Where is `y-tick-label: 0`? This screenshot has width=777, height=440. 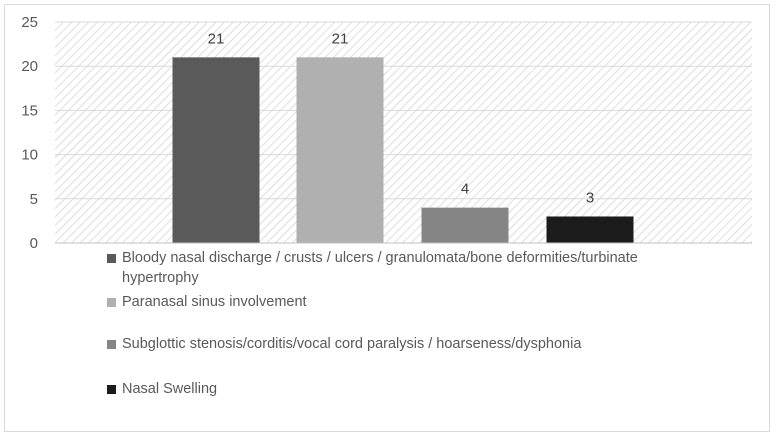 y-tick-label: 0 is located at coordinates (34, 243).